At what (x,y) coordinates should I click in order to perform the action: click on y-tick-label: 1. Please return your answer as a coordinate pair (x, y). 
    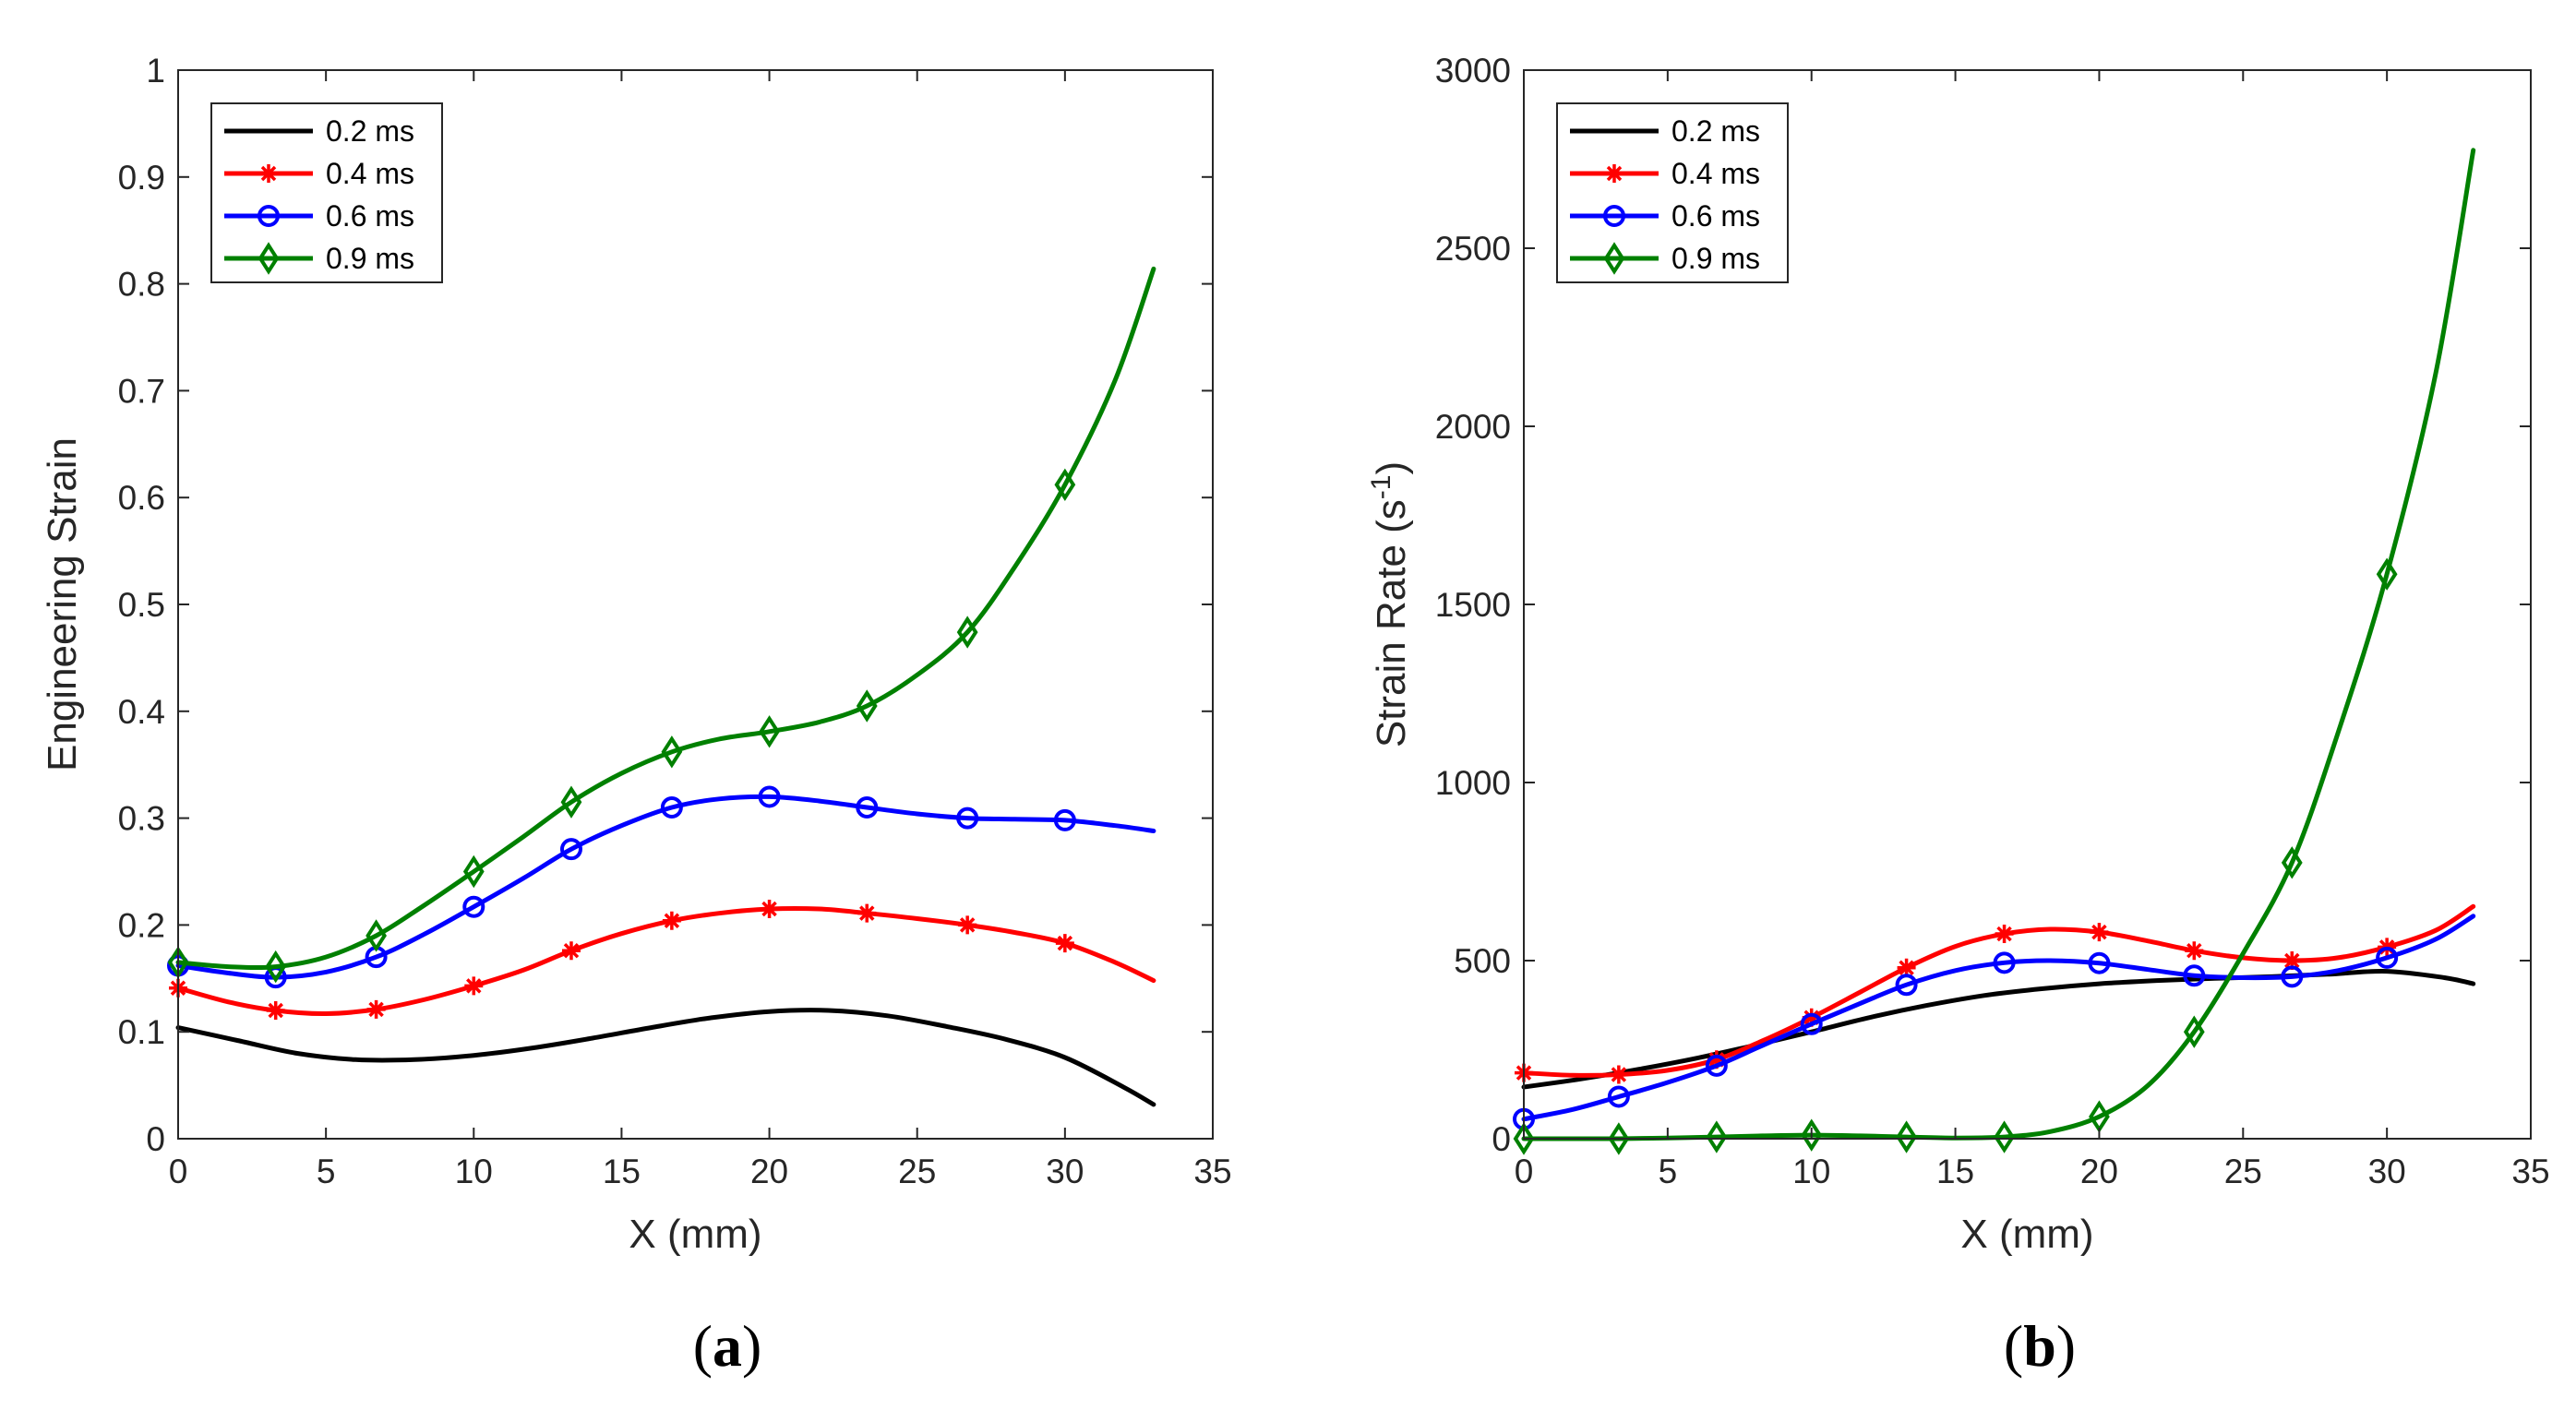
    Looking at the image, I should click on (155, 71).